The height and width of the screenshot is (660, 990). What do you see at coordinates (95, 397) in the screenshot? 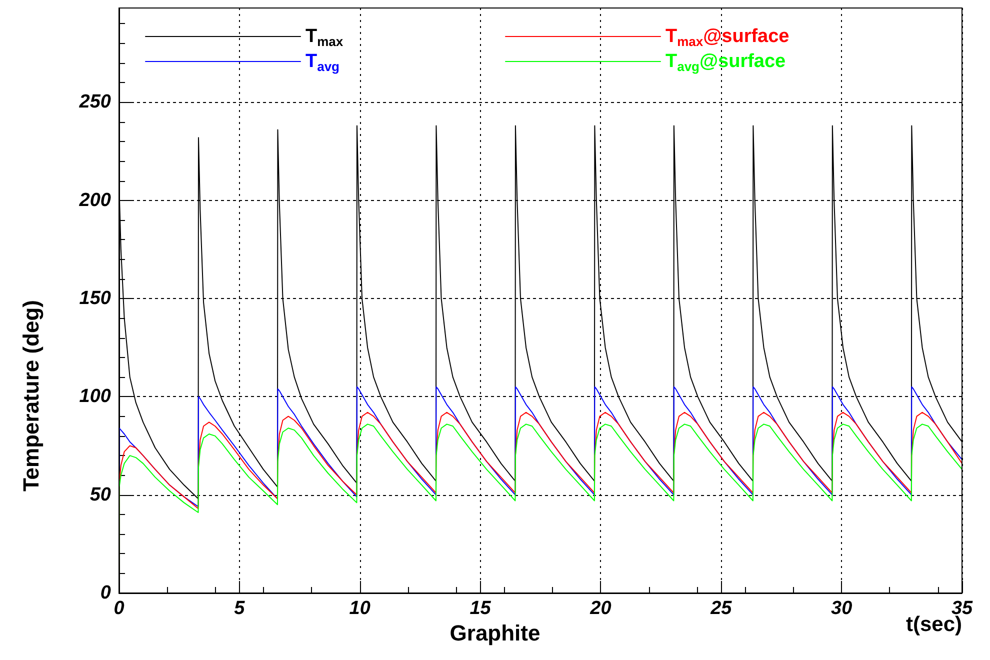
I see `y-tick-label: 100` at bounding box center [95, 397].